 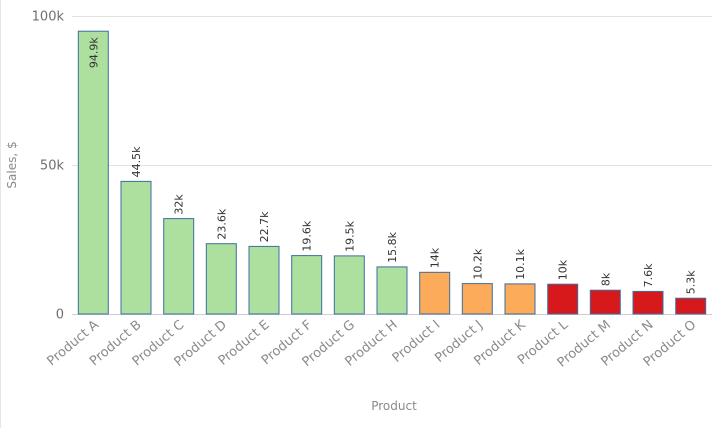 What do you see at coordinates (136, 161) in the screenshot?
I see `data-label: 44.5k` at bounding box center [136, 161].